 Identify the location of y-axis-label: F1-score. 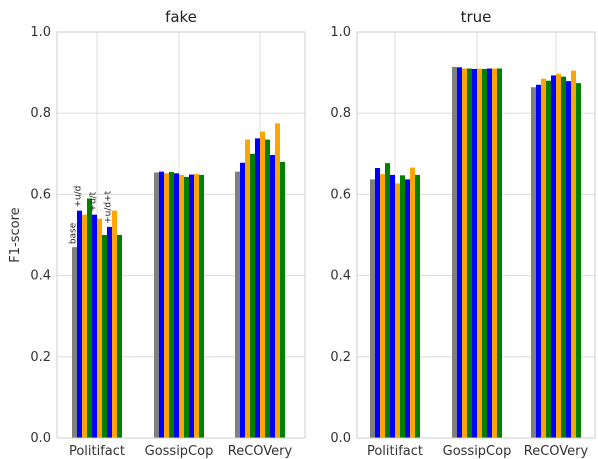
(15, 234).